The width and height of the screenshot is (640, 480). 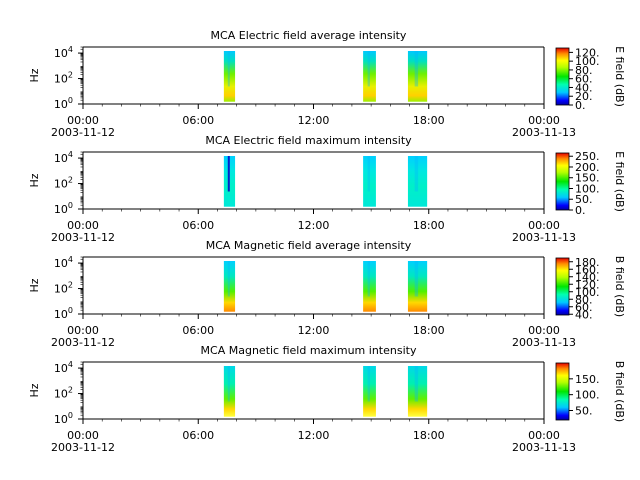 What do you see at coordinates (308, 140) in the screenshot?
I see `chart-title: MCA Electric field maximum intensity` at bounding box center [308, 140].